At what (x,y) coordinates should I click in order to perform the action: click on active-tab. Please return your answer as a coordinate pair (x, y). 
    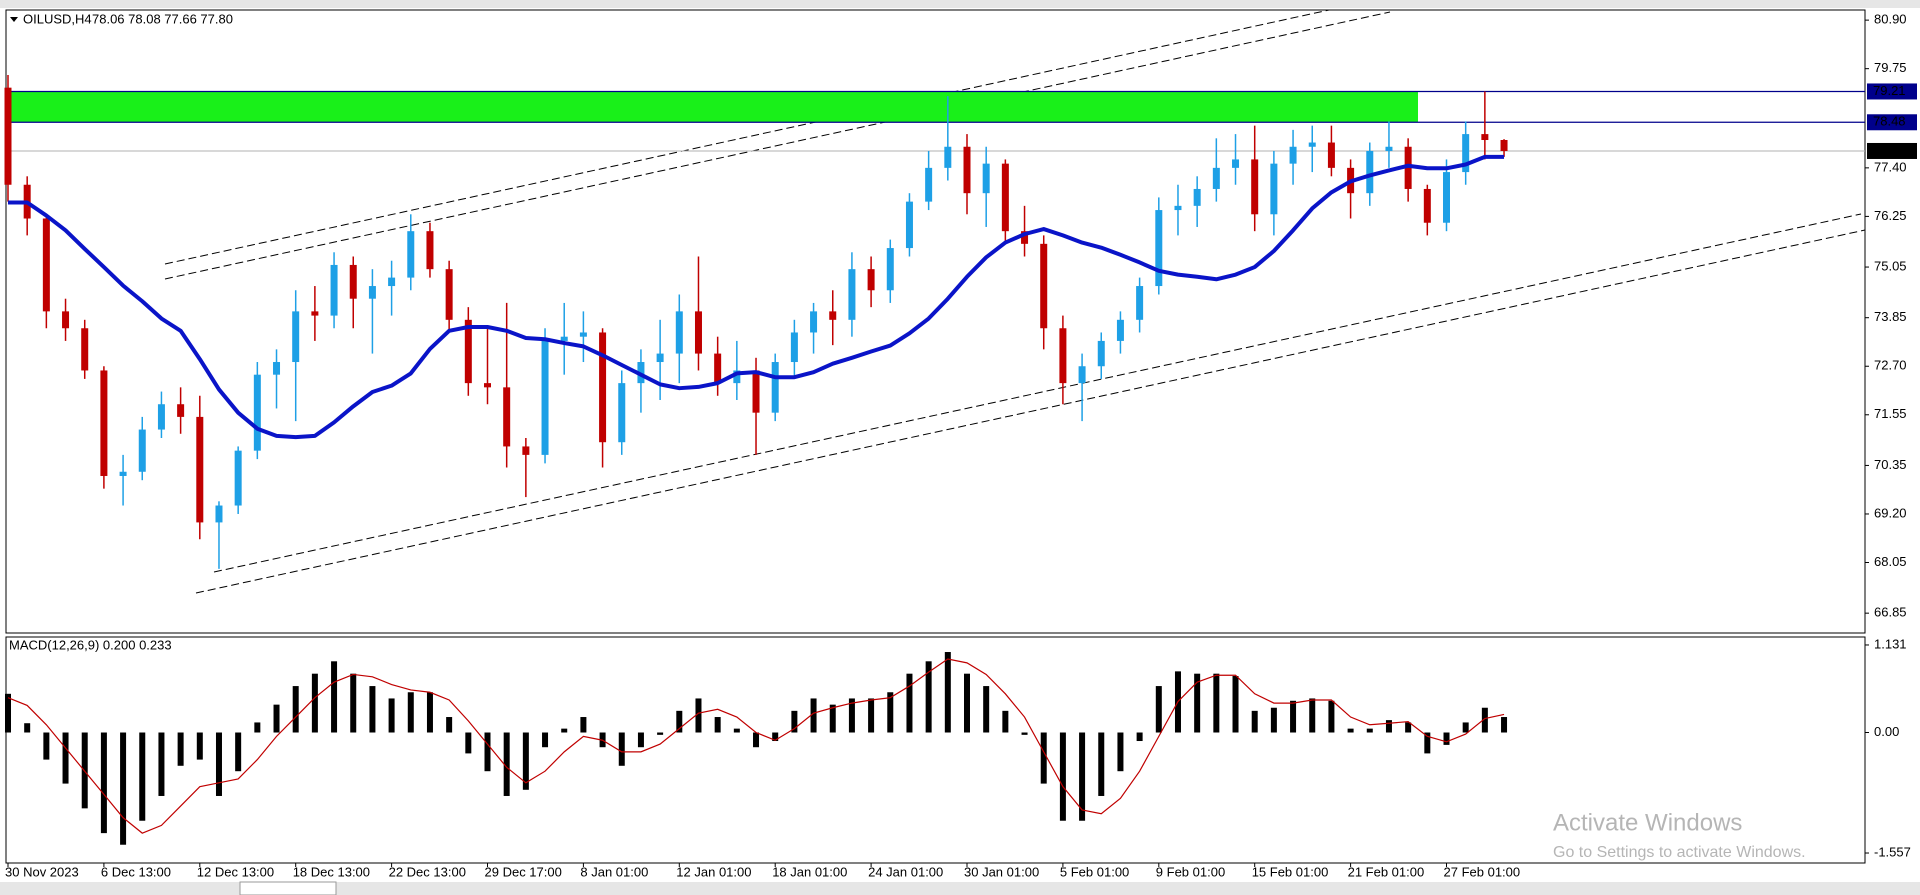
    Looking at the image, I should click on (288, 888).